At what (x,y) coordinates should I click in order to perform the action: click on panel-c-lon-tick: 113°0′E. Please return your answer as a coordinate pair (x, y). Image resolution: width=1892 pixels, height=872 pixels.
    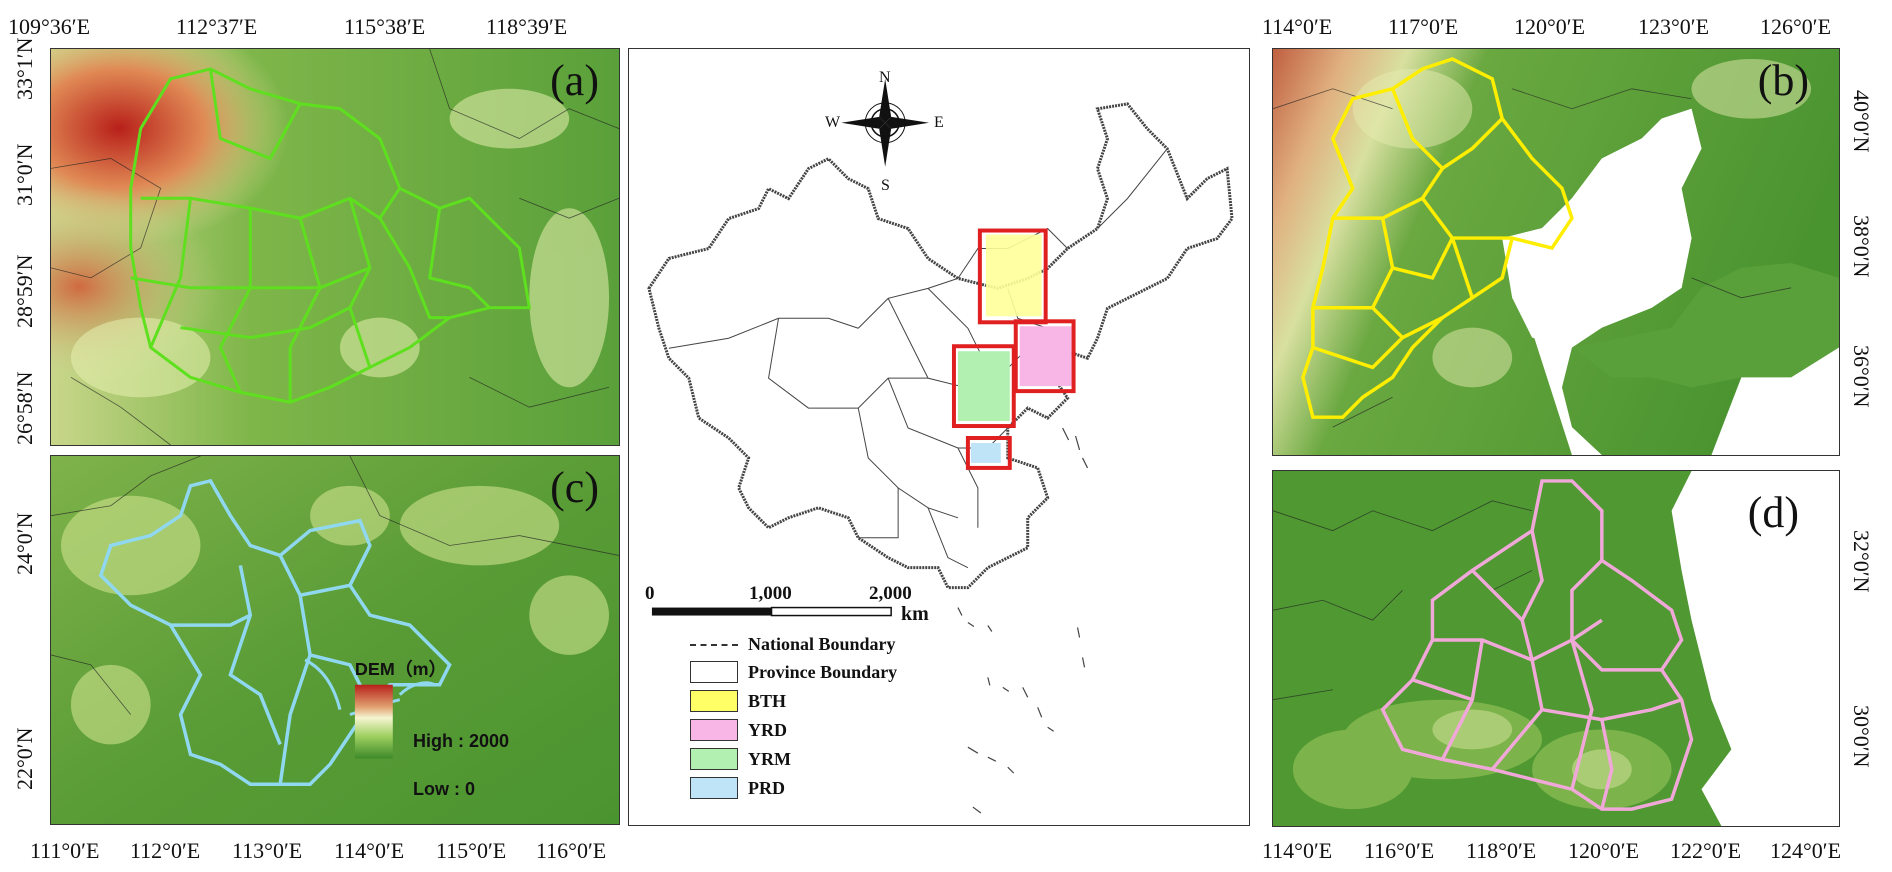
    Looking at the image, I should click on (267, 850).